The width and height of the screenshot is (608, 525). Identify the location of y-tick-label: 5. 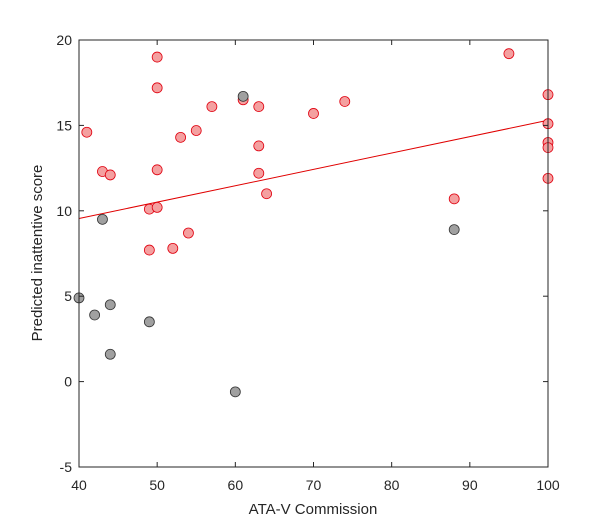
(68, 296).